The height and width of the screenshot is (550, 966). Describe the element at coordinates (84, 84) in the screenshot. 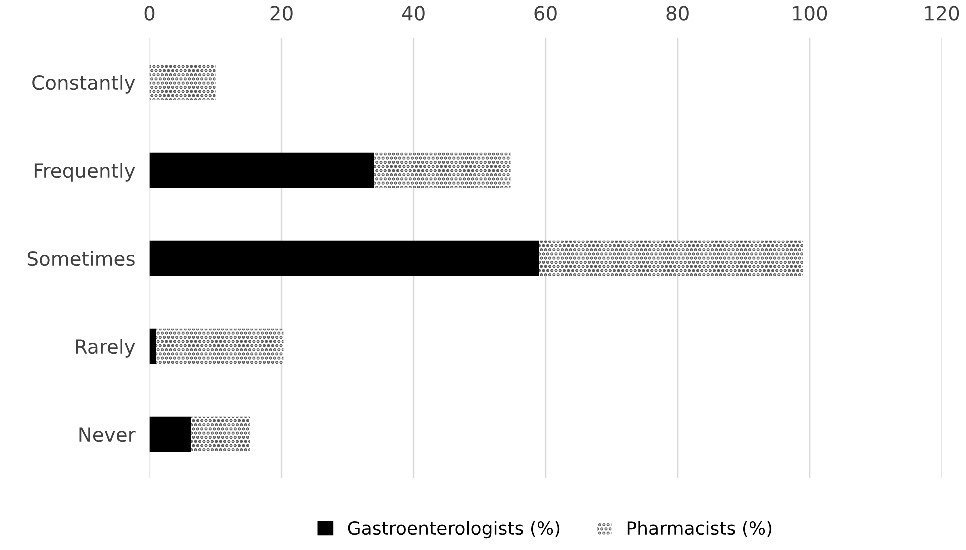

I see `y-tick-label: Constantly` at that location.